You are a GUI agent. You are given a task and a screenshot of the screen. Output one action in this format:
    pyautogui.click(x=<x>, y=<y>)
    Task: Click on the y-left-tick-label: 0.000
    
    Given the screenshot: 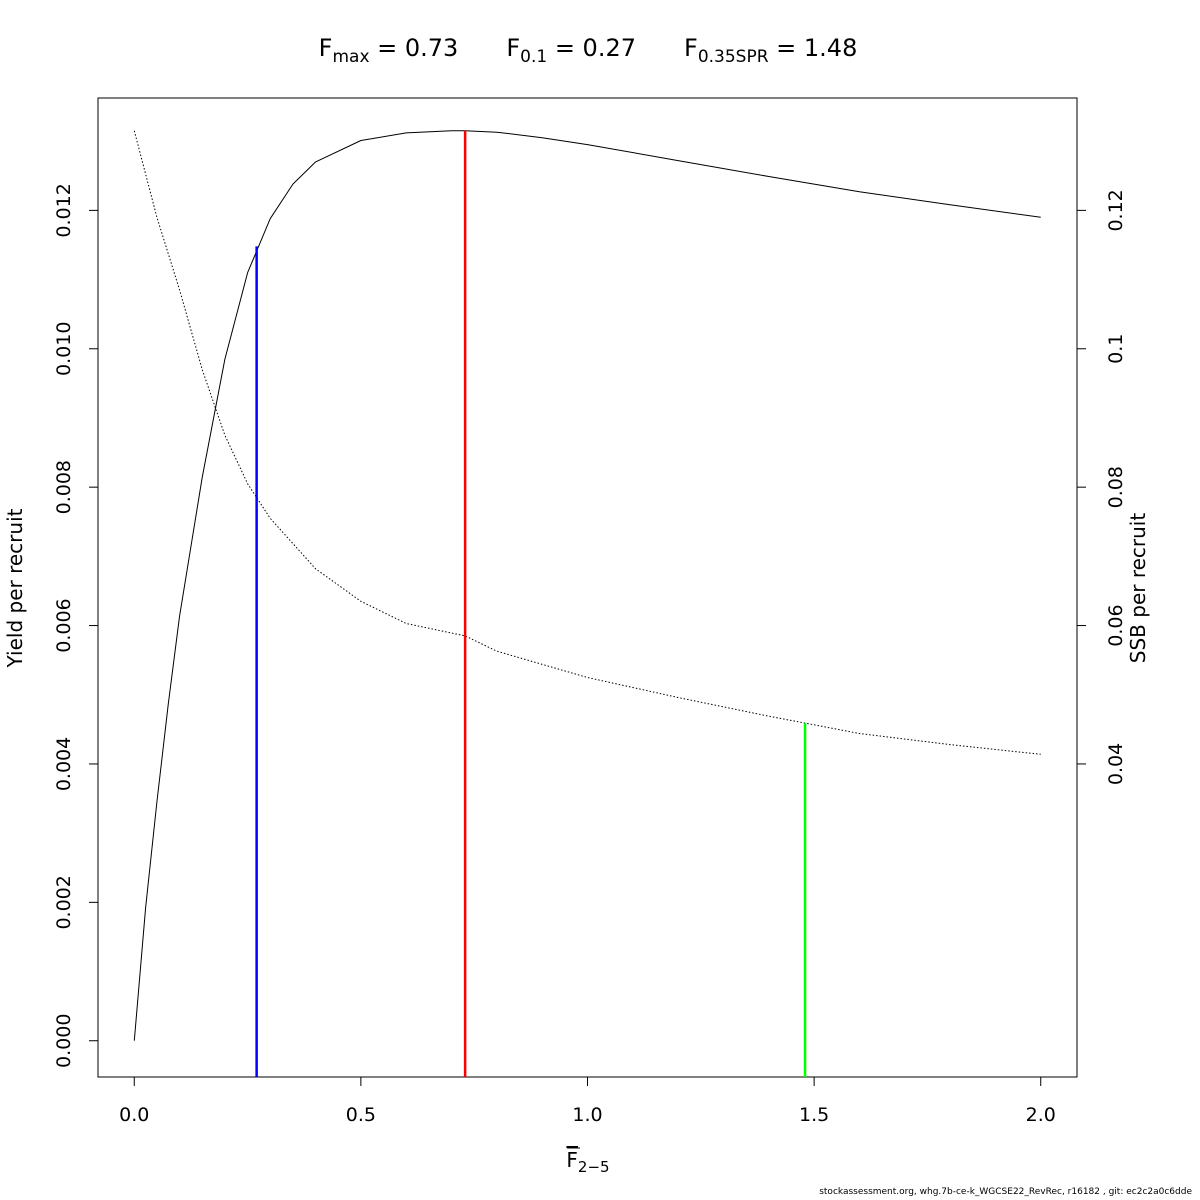 What is the action you would take?
    pyautogui.click(x=64, y=1041)
    